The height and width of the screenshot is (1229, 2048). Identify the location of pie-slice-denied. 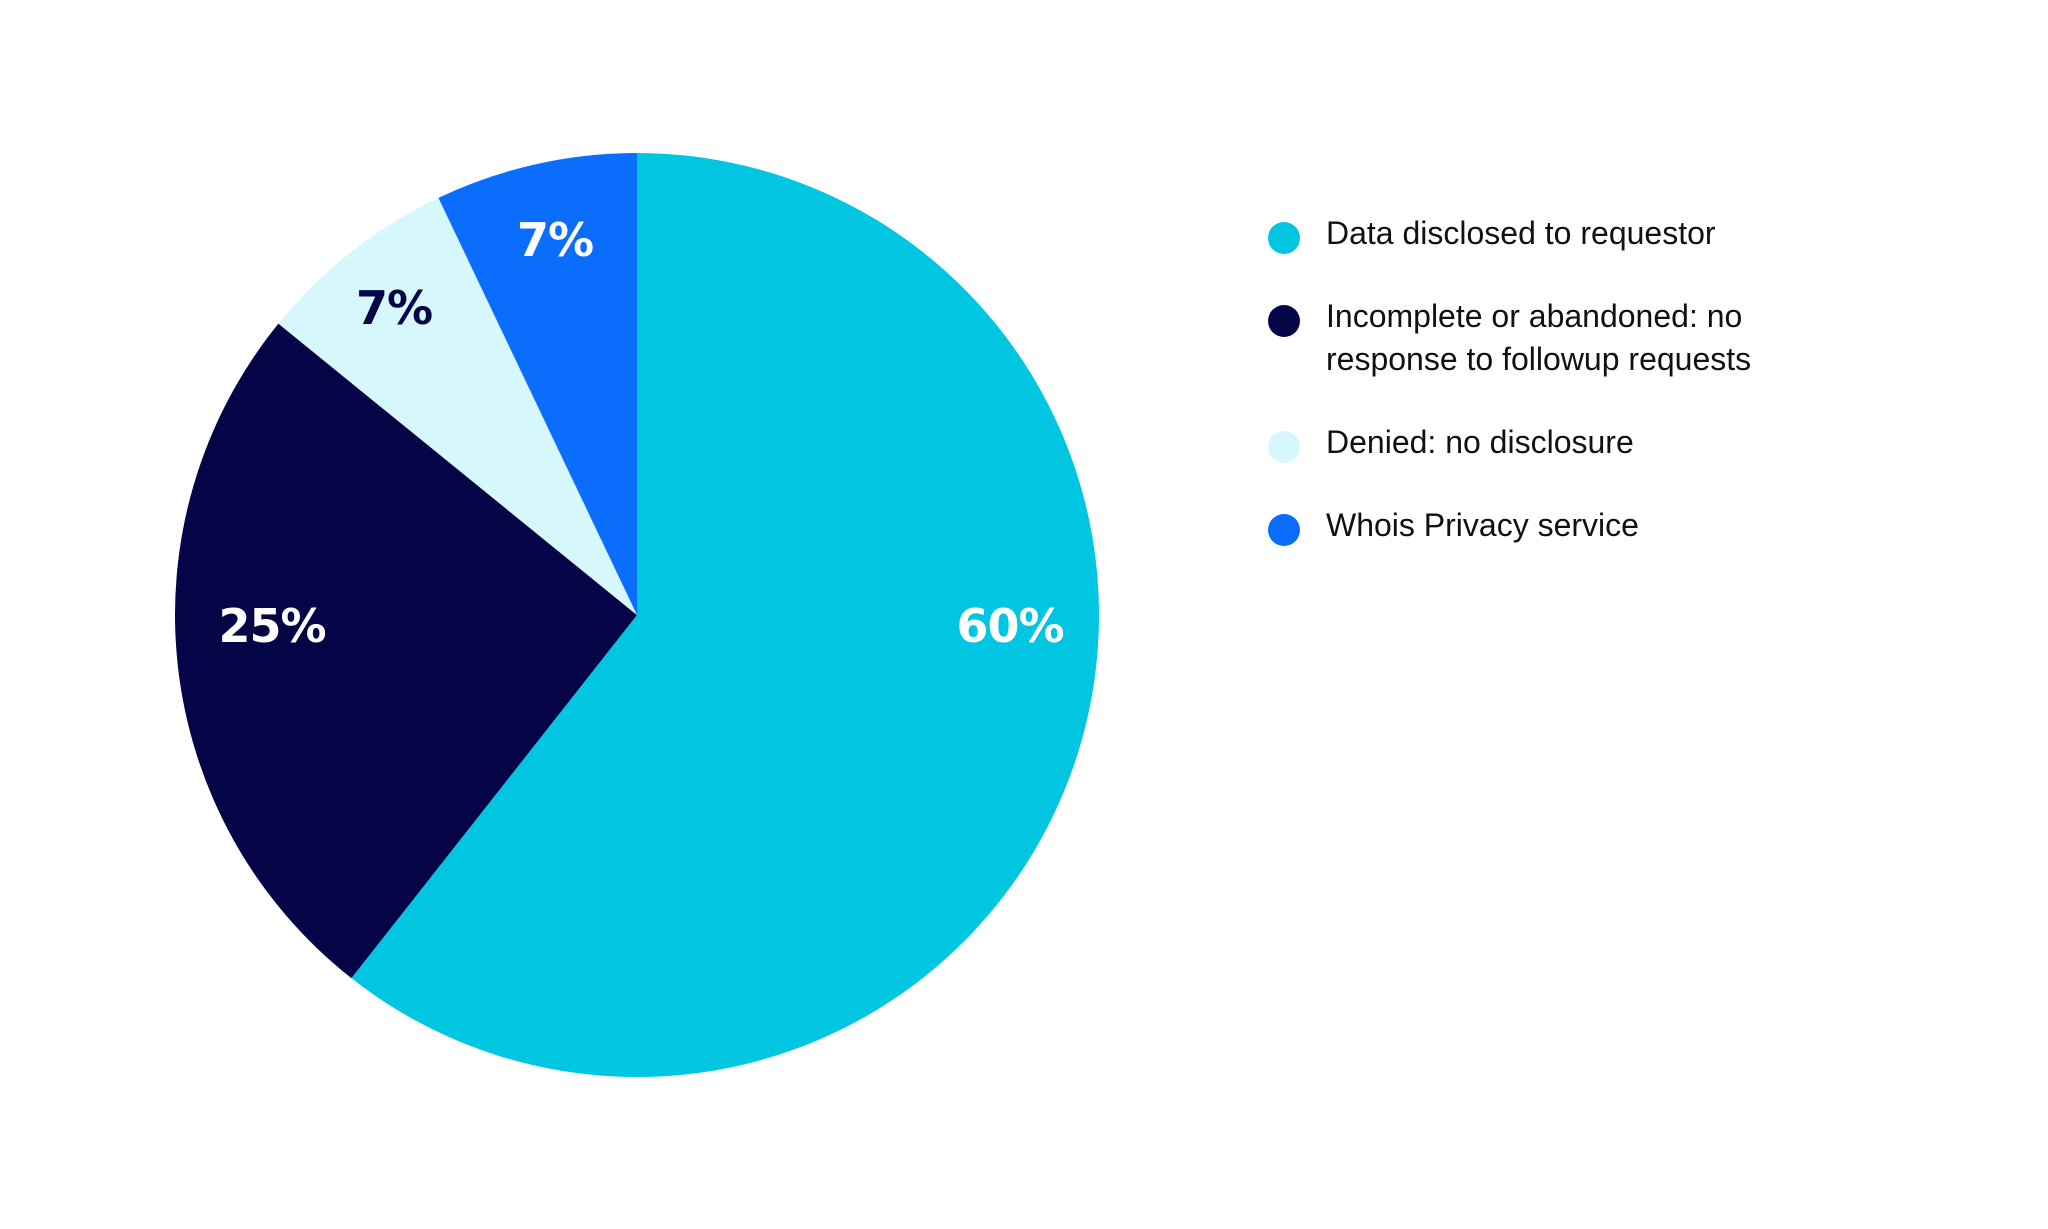
(457, 406).